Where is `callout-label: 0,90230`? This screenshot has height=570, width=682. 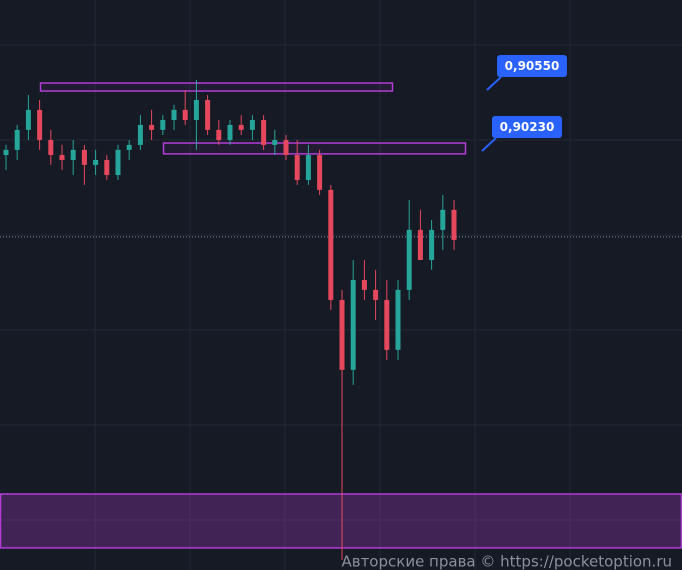 callout-label: 0,90230 is located at coordinates (527, 127).